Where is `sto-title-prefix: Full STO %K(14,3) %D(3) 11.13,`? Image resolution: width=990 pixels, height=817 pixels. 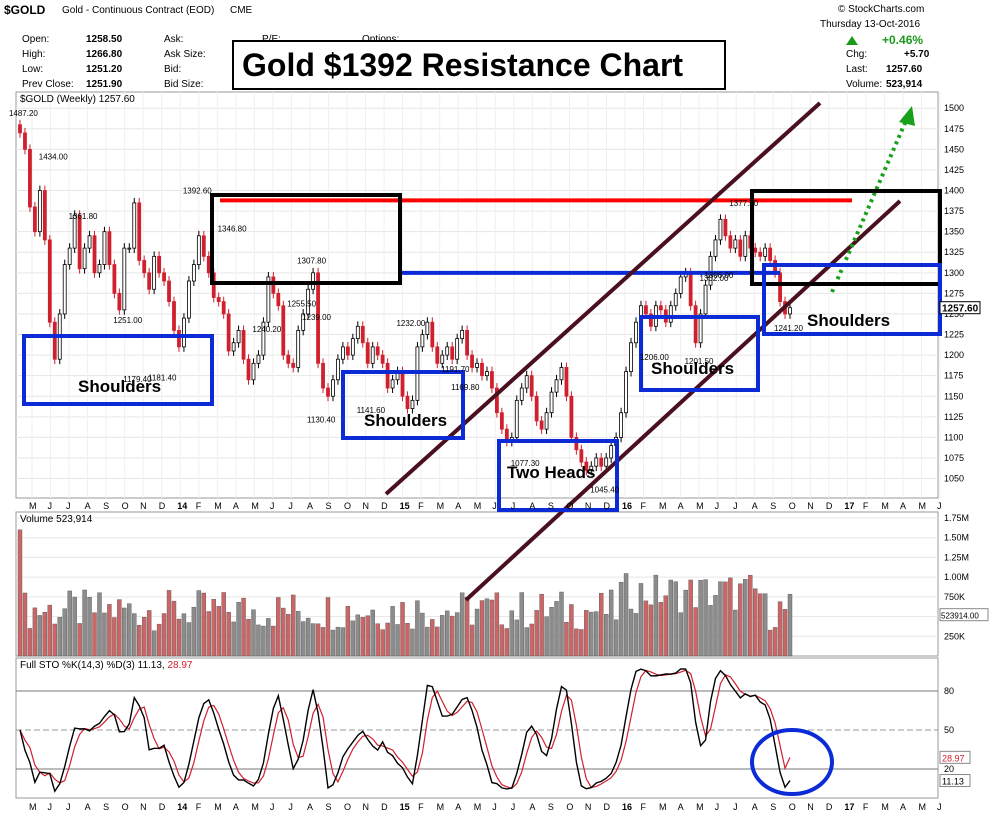 sto-title-prefix: Full STO %K(14,3) %D(3) 11.13, is located at coordinates (92, 665).